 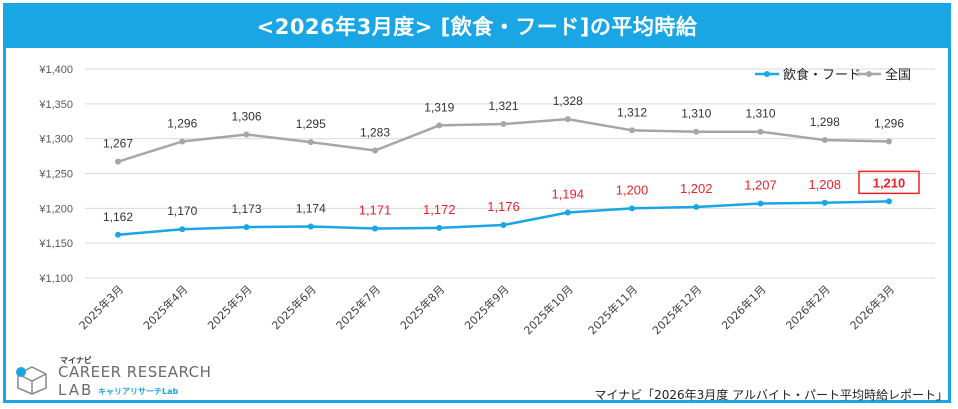 What do you see at coordinates (246, 116) in the screenshot?
I see `data-label-national: 1,306` at bounding box center [246, 116].